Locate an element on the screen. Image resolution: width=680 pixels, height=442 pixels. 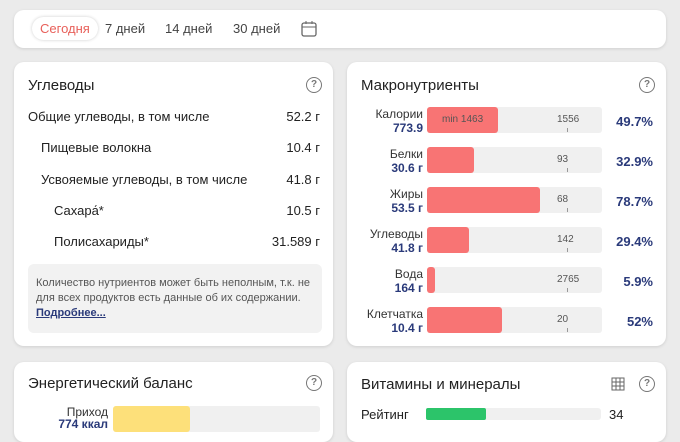
row-label: Общие углеводы, в том числе is located at coordinates (119, 116).